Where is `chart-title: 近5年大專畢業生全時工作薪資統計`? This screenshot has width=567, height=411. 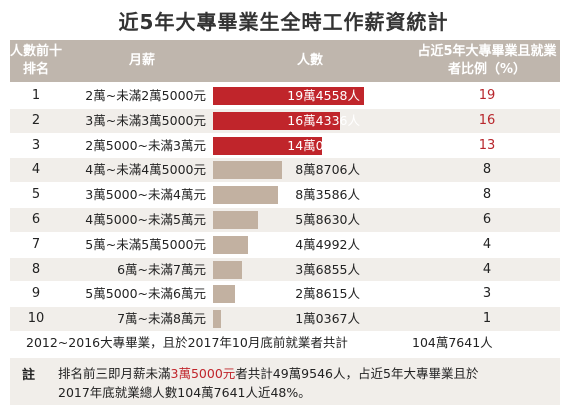 chart-title: 近5年大專畢業生全時工作薪資統計 is located at coordinates (283, 22).